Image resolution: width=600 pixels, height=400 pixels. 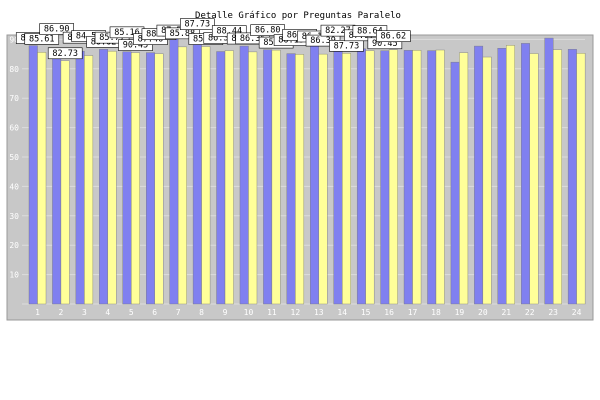 I want to click on data-label: 82.73, so click(x=65, y=54).